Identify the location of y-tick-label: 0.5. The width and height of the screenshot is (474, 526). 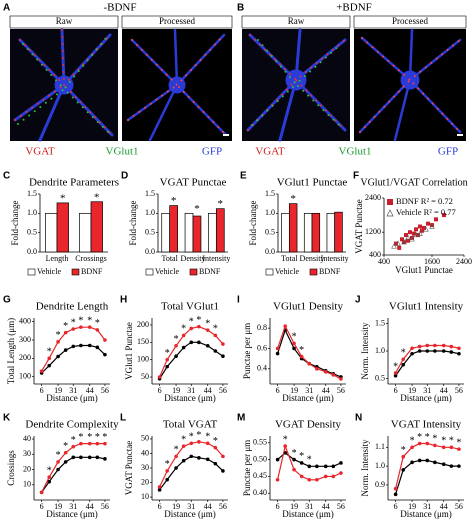
(150, 231).